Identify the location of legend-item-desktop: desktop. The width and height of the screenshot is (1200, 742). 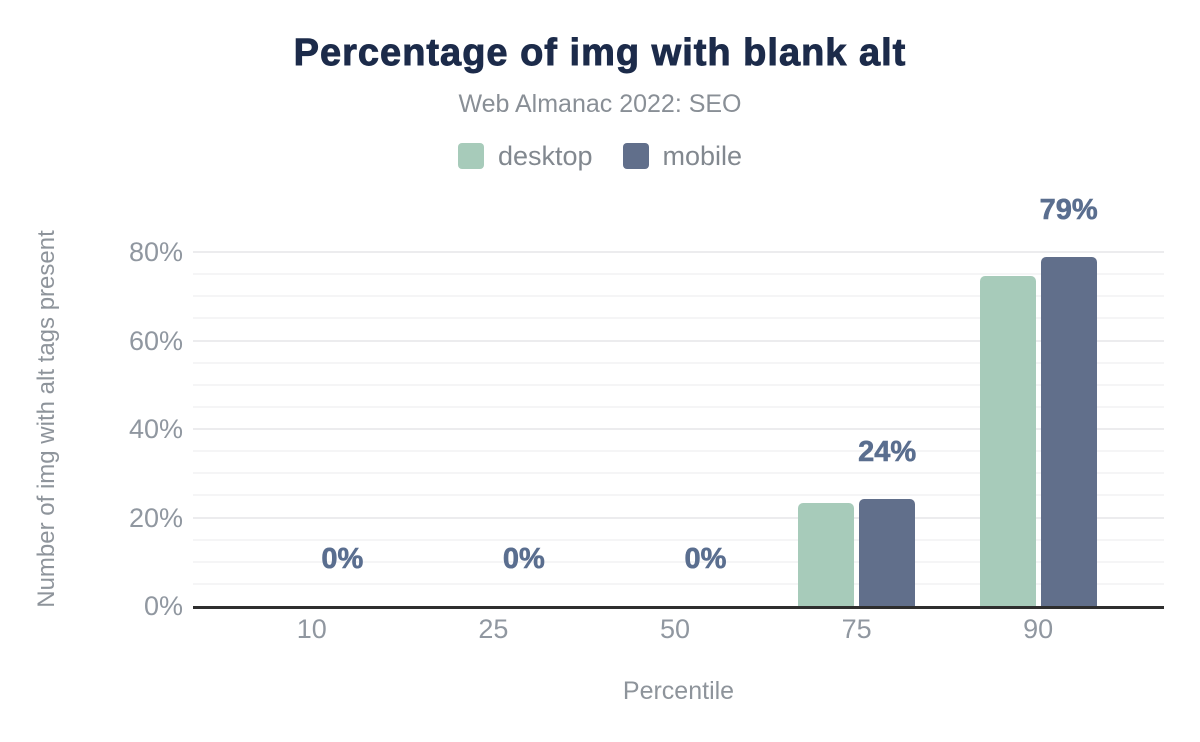
(525, 156).